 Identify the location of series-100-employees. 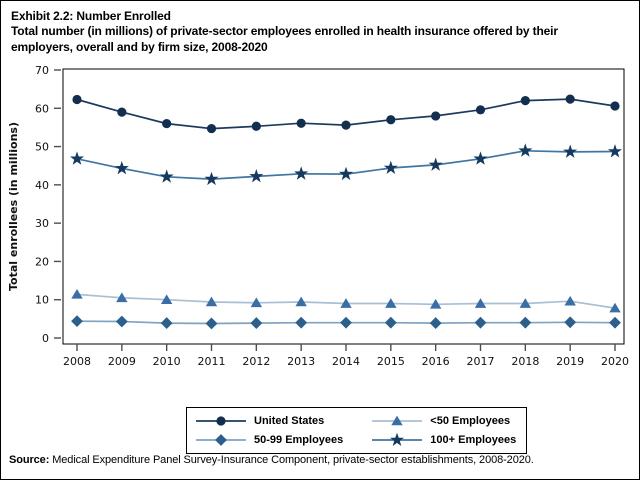
(346, 164).